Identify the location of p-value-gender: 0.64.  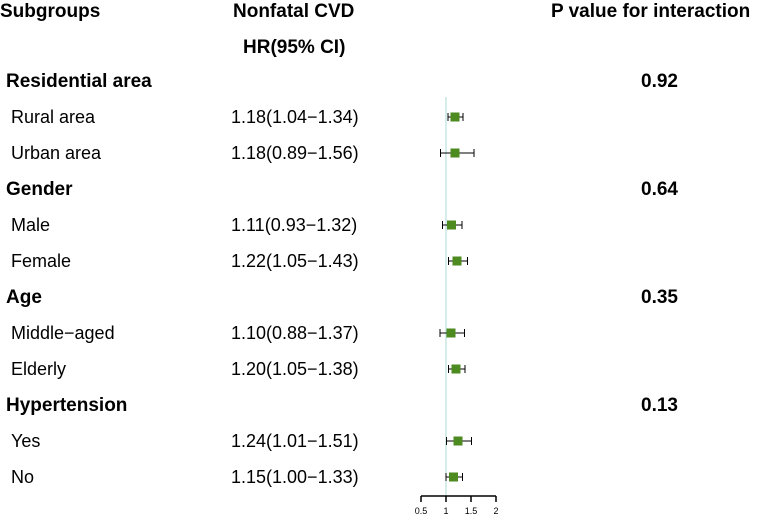
(659, 189).